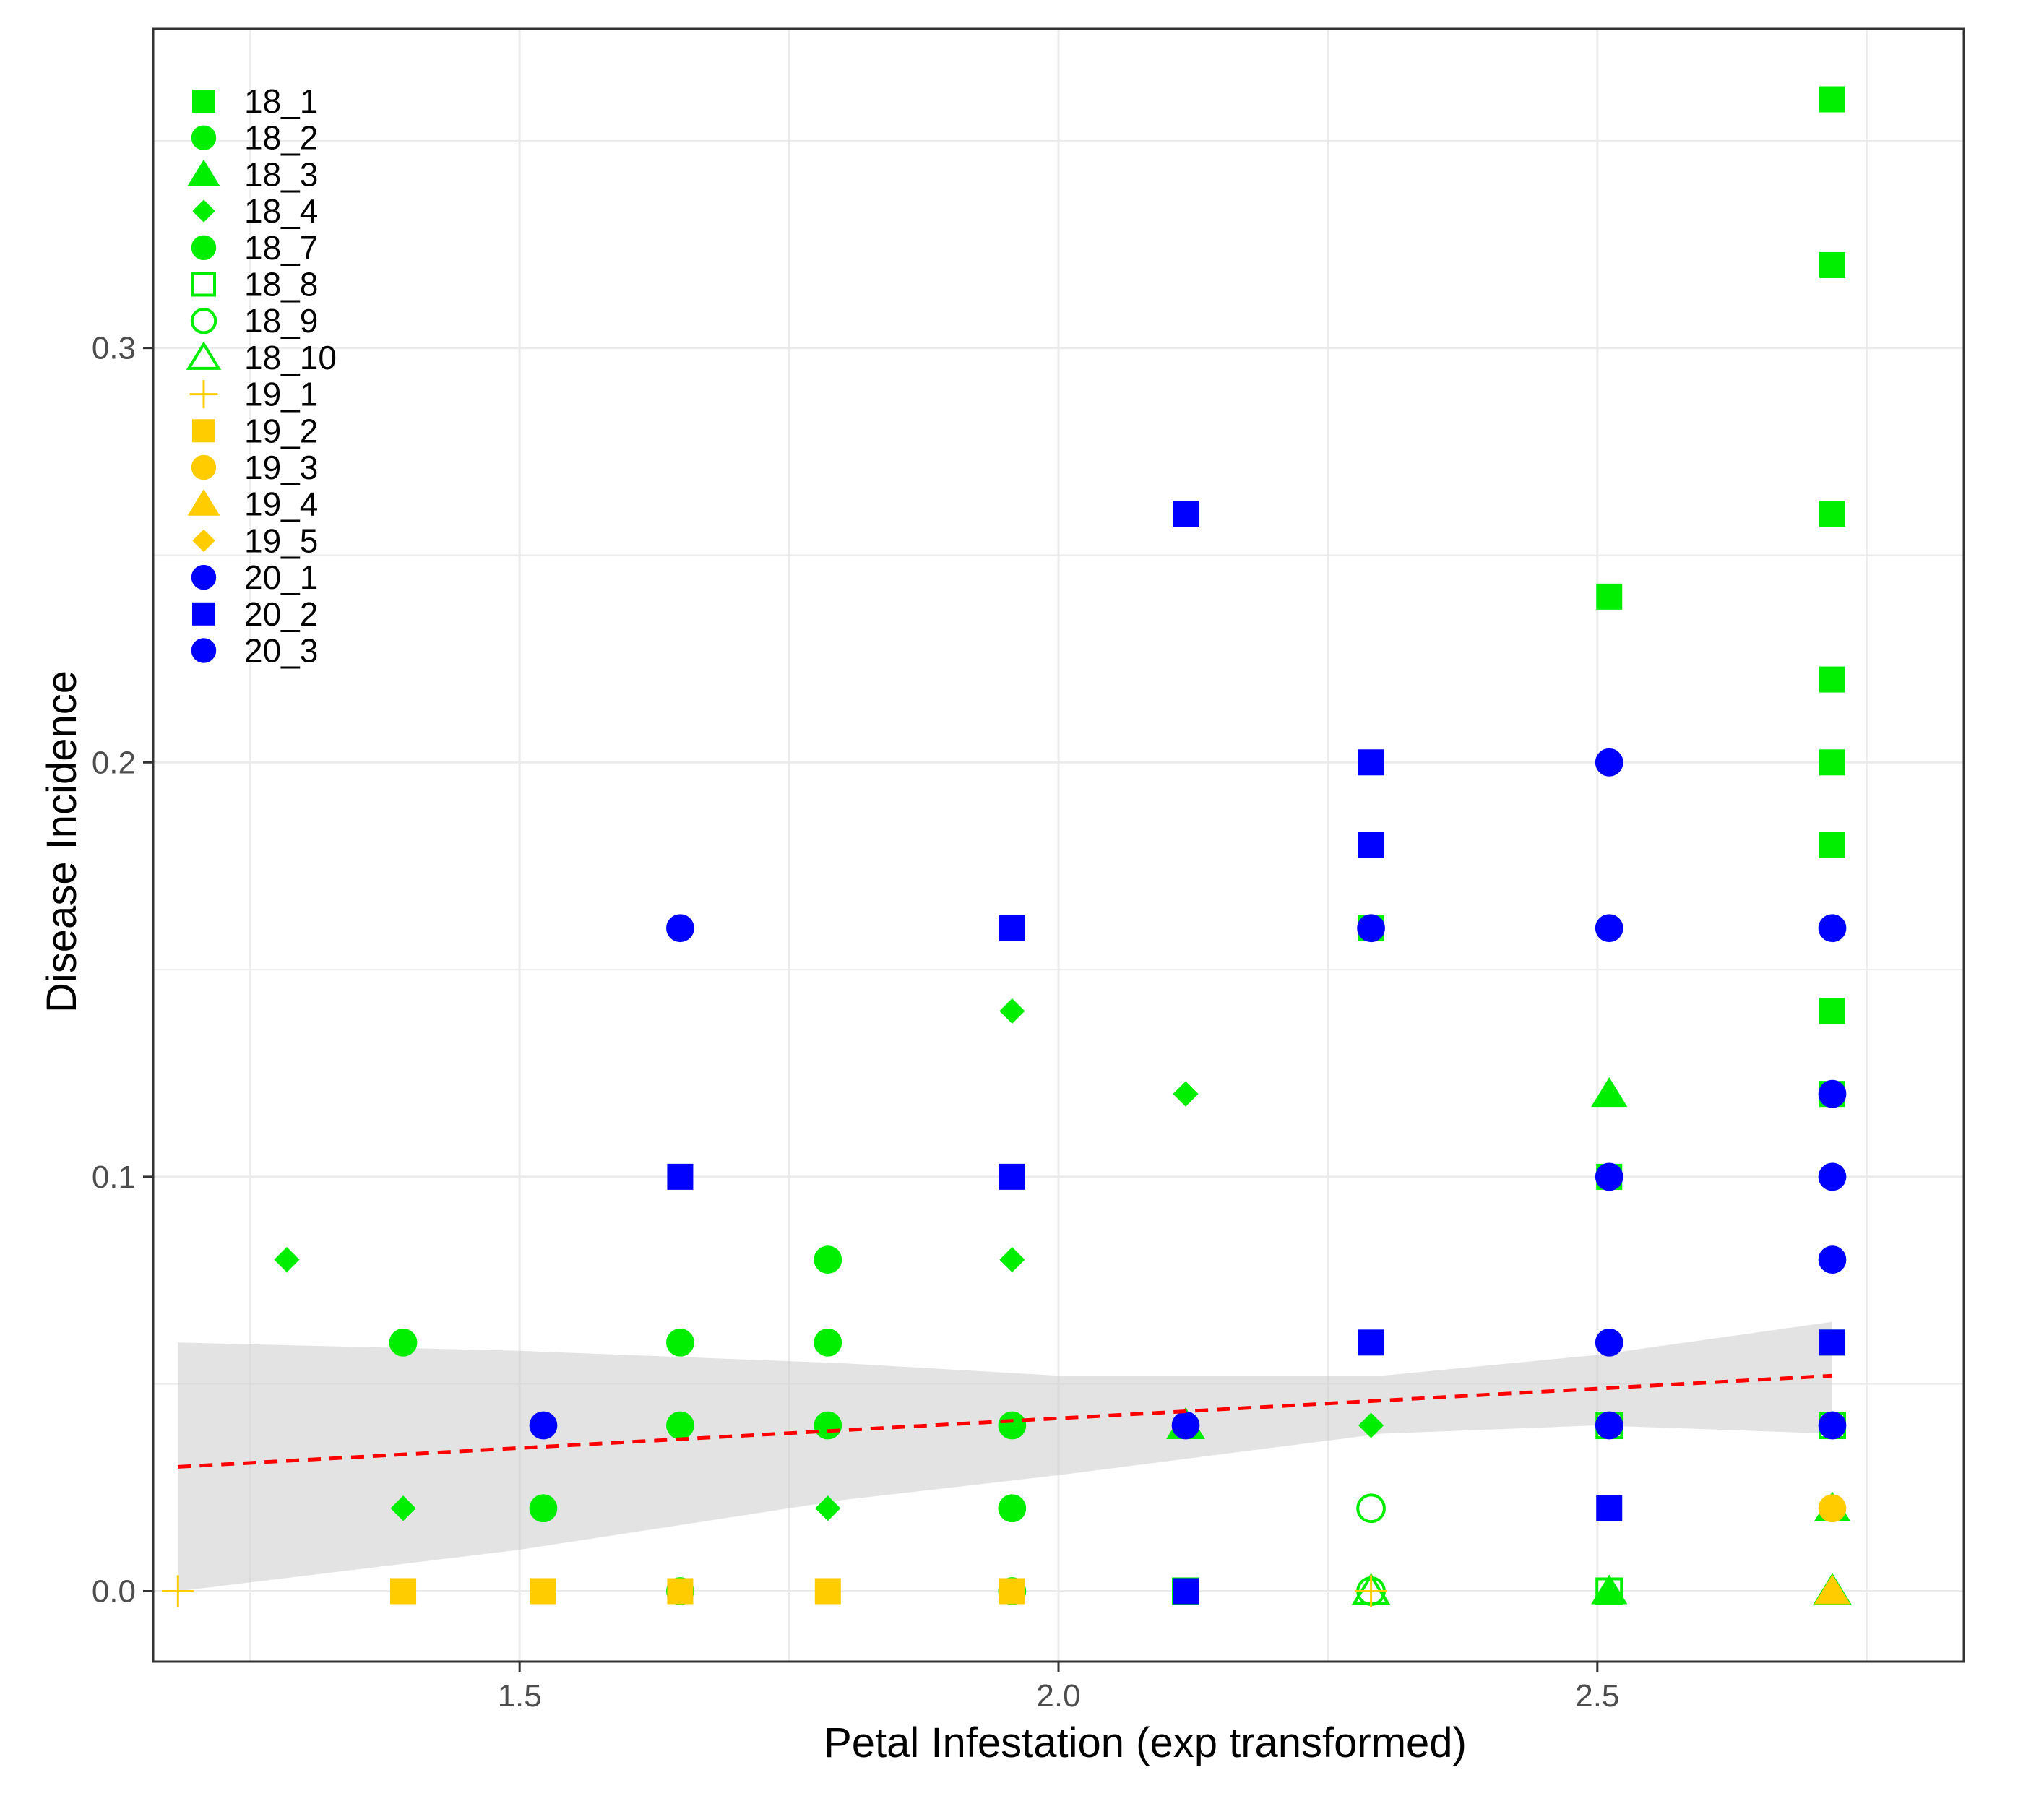  I want to click on legend-label-18_2: 18_2, so click(281, 138).